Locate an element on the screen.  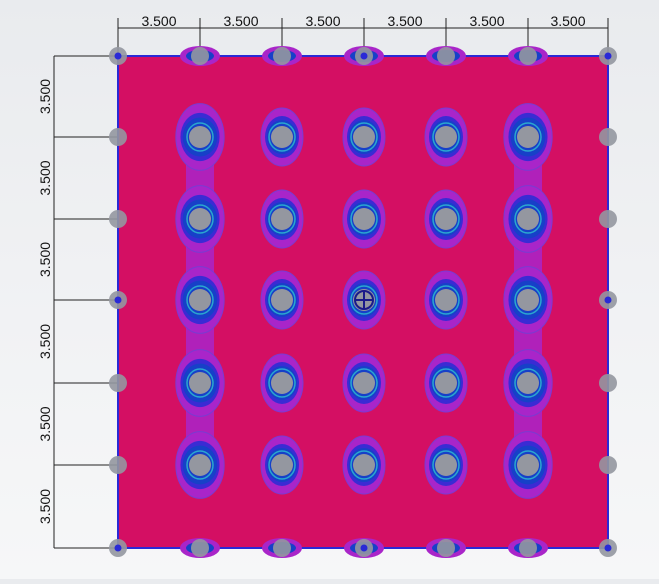
selected-column-marker is located at coordinates (364, 300).